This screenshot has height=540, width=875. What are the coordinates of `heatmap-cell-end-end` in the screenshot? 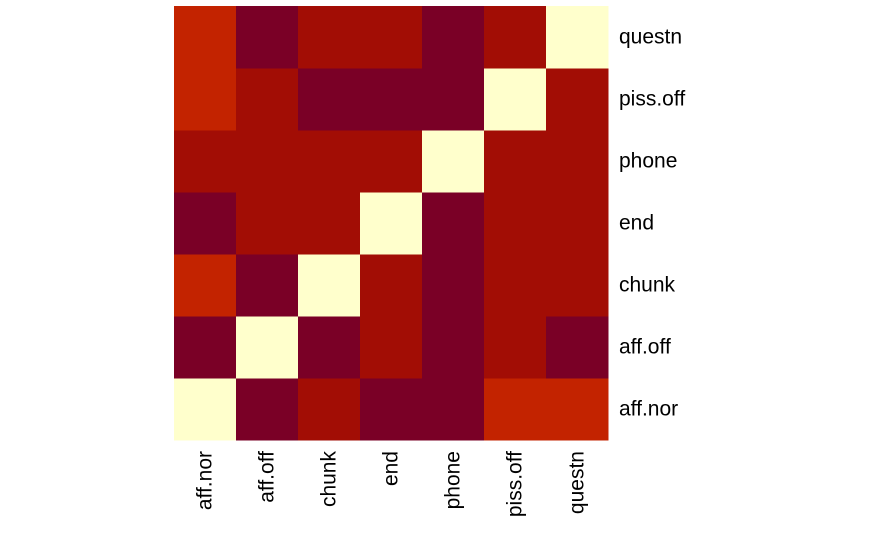 It's located at (391, 223).